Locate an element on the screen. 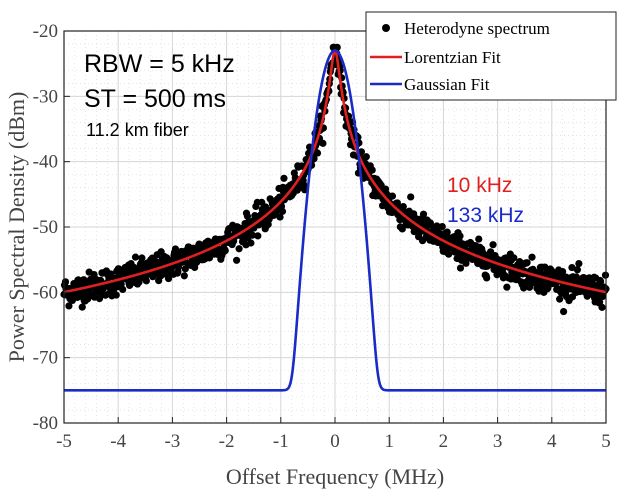 Image resolution: width=619 pixels, height=493 pixels. x-tick-label: -4 is located at coordinates (118, 441).